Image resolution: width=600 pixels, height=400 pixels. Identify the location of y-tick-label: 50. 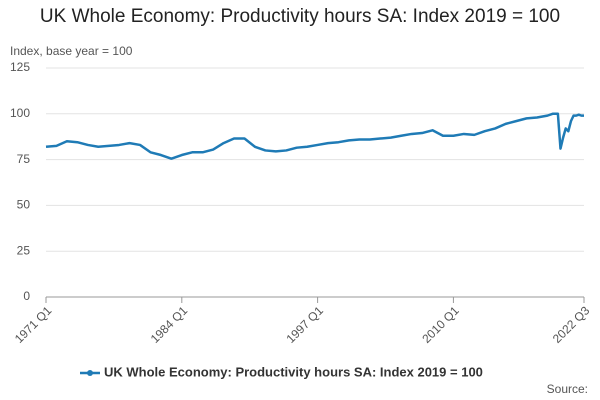
(24, 205).